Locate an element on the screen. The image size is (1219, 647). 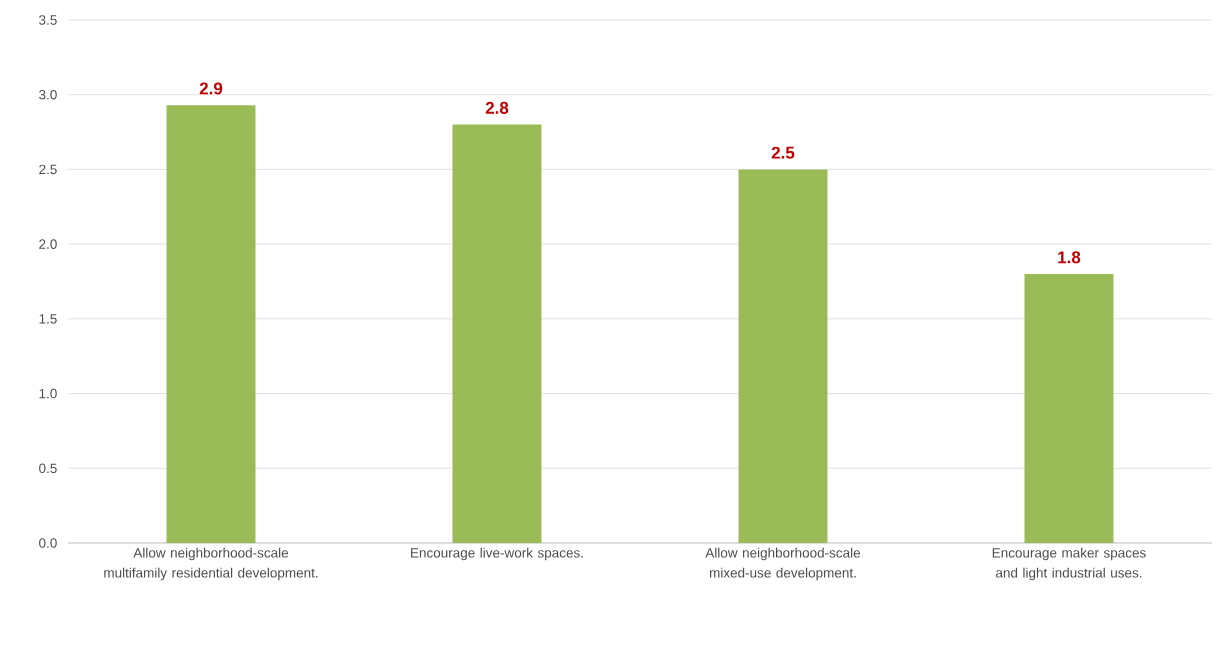
y-tick-label: 1.5 is located at coordinates (48, 319).